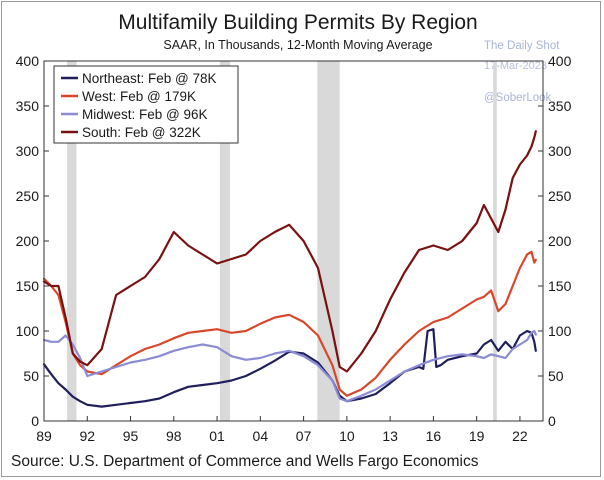 This screenshot has width=604, height=480. Describe the element at coordinates (560, 61) in the screenshot. I see `y-tick-label-right: 400` at that location.